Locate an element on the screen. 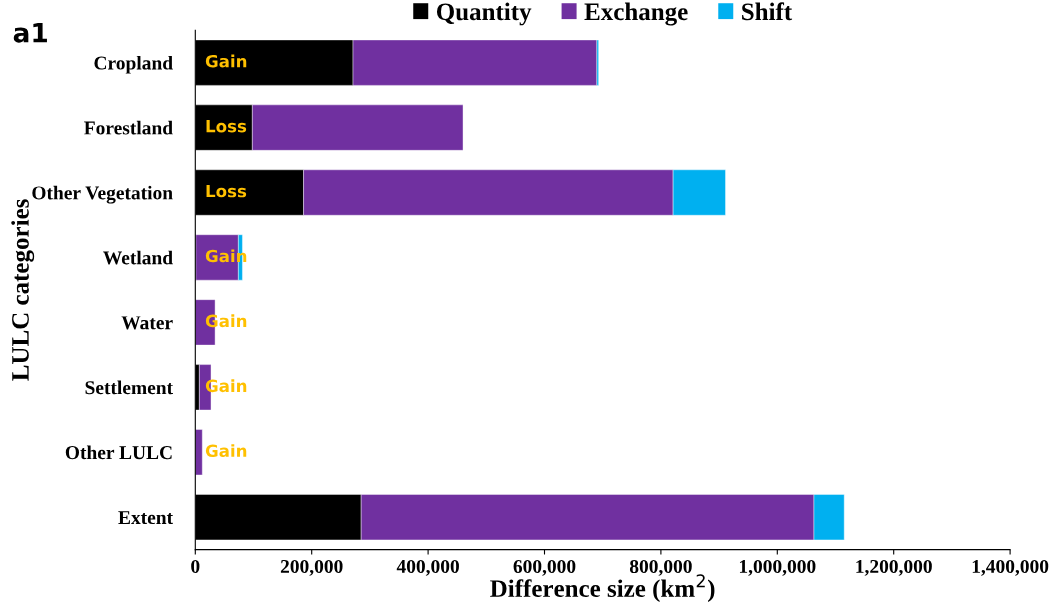  x-tick-label: 0 is located at coordinates (195, 566).